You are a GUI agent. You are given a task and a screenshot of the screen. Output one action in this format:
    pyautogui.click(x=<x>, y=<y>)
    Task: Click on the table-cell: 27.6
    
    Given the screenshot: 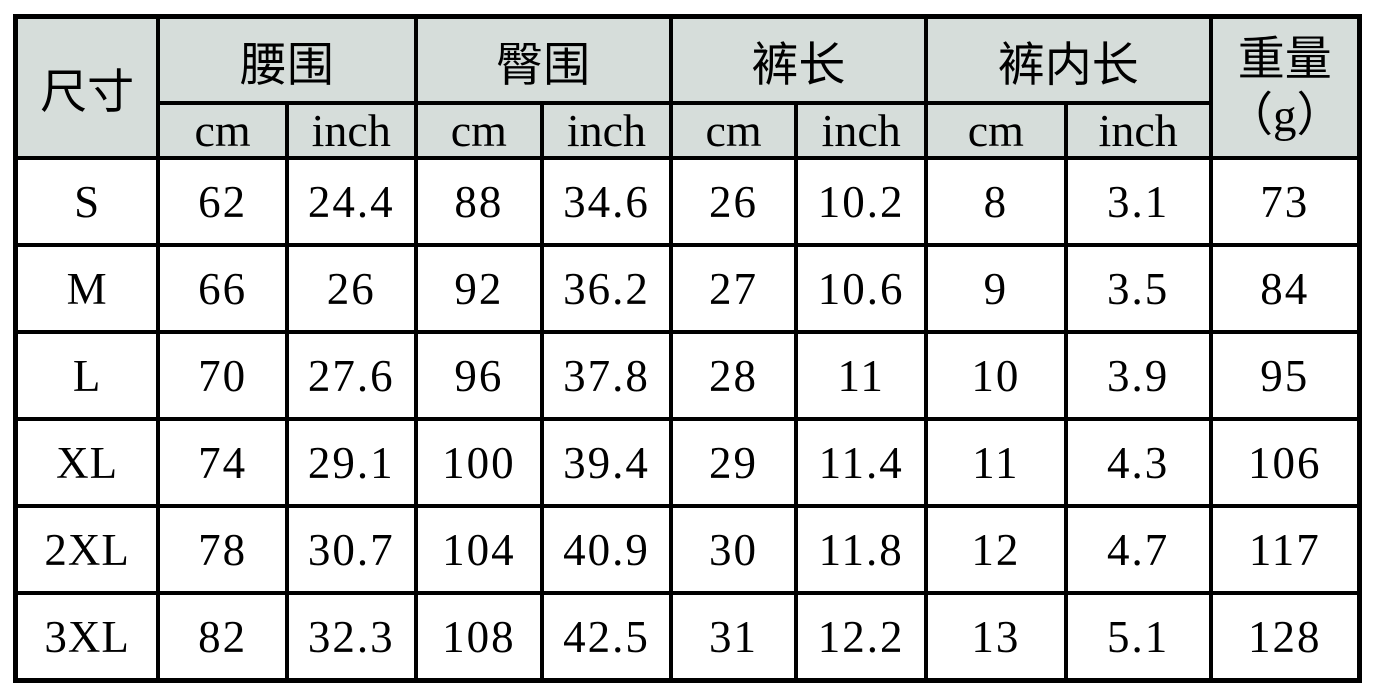 What is the action you would take?
    pyautogui.click(x=351, y=375)
    